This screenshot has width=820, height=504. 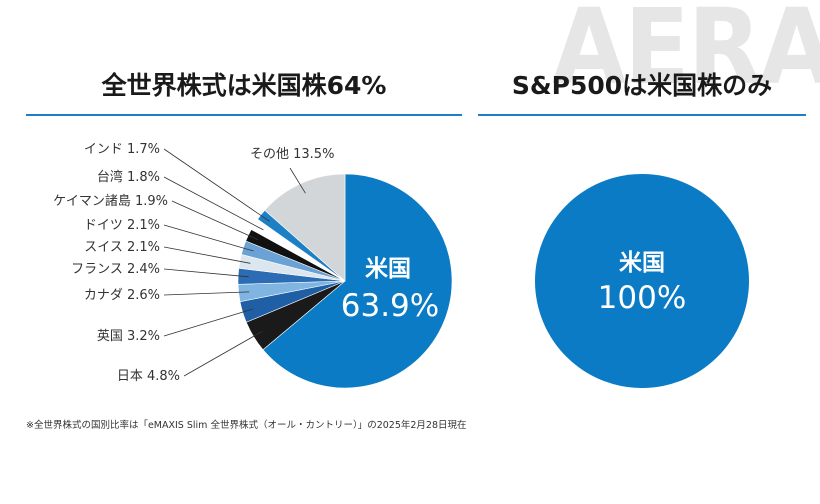 I want to click on aera-watermark: AERA, so click(x=686, y=54).